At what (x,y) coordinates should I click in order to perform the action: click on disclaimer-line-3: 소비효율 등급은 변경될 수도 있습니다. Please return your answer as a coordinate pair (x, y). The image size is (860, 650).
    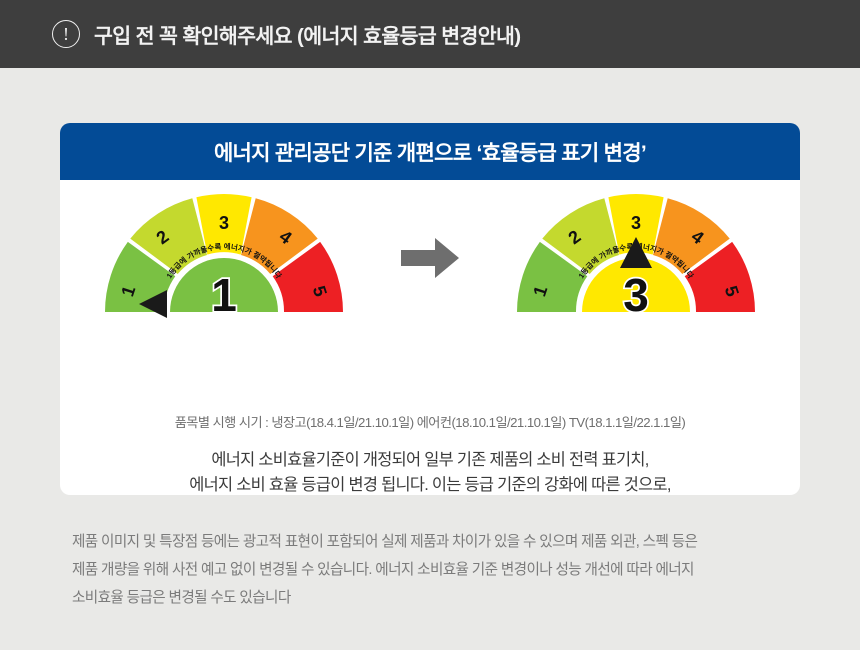
    Looking at the image, I should click on (181, 598).